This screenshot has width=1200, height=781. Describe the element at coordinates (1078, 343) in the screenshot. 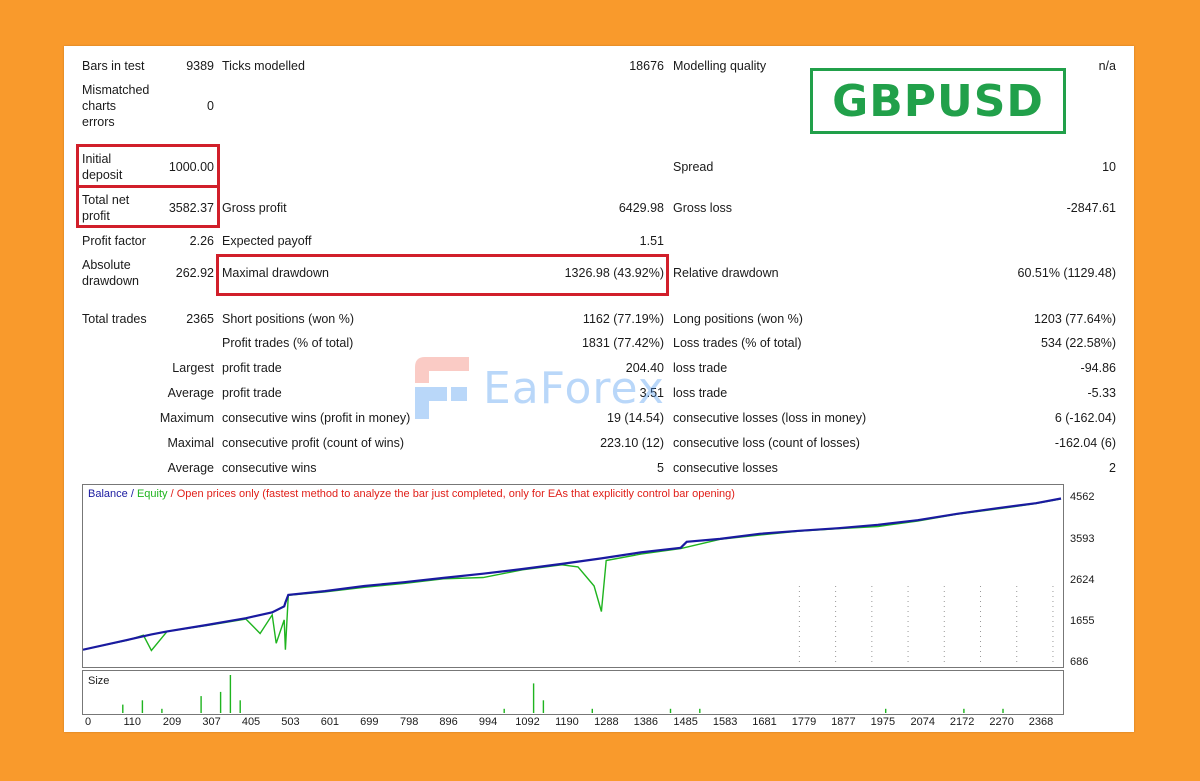

I see `loss-trades-value: 534 (22.58%)` at that location.